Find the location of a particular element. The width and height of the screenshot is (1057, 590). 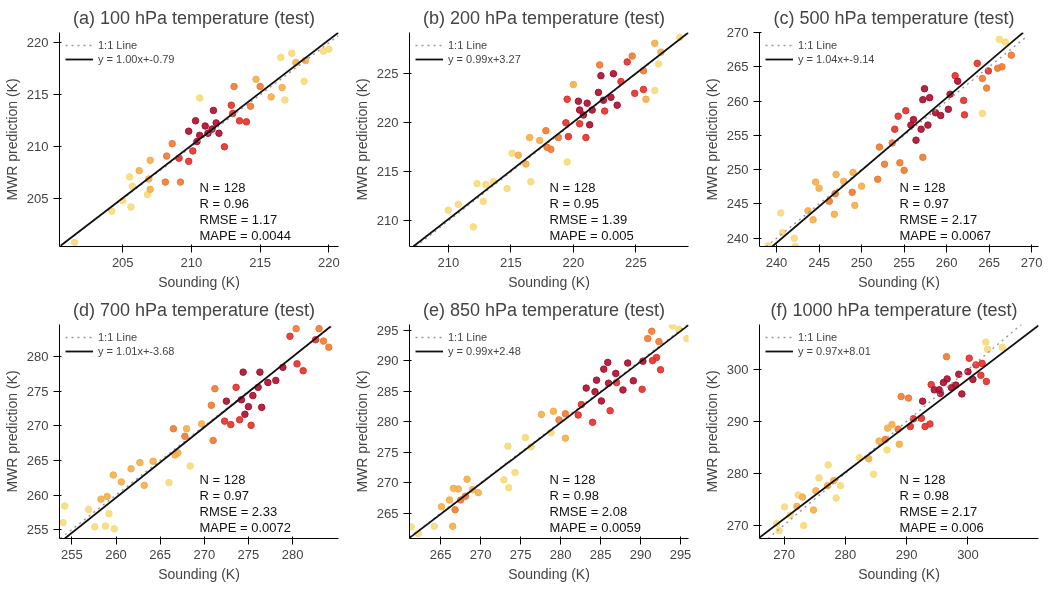

annotation: MAPE = 0.006 is located at coordinates (941, 527).